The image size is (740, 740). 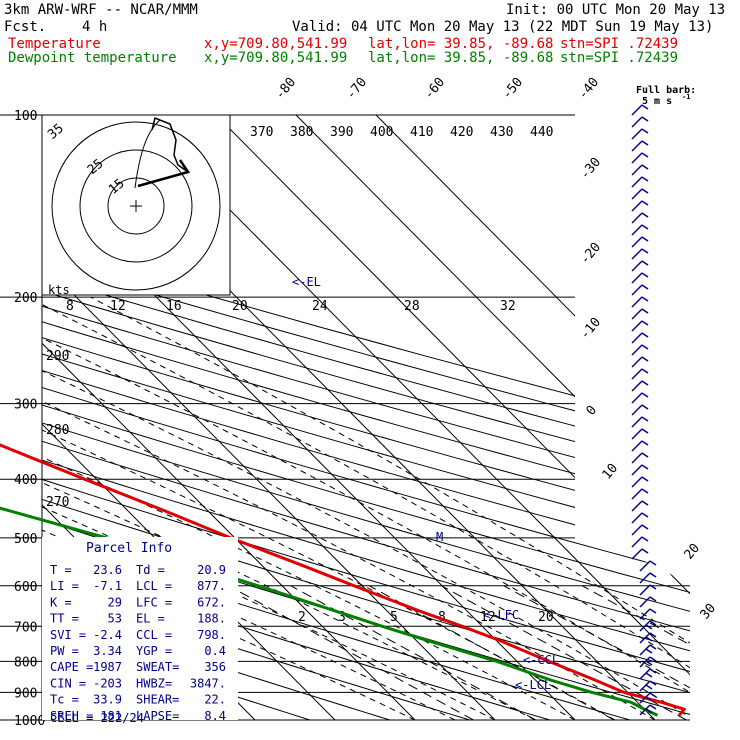 What do you see at coordinates (439, 537) in the screenshot?
I see `m-marker: M` at bounding box center [439, 537].